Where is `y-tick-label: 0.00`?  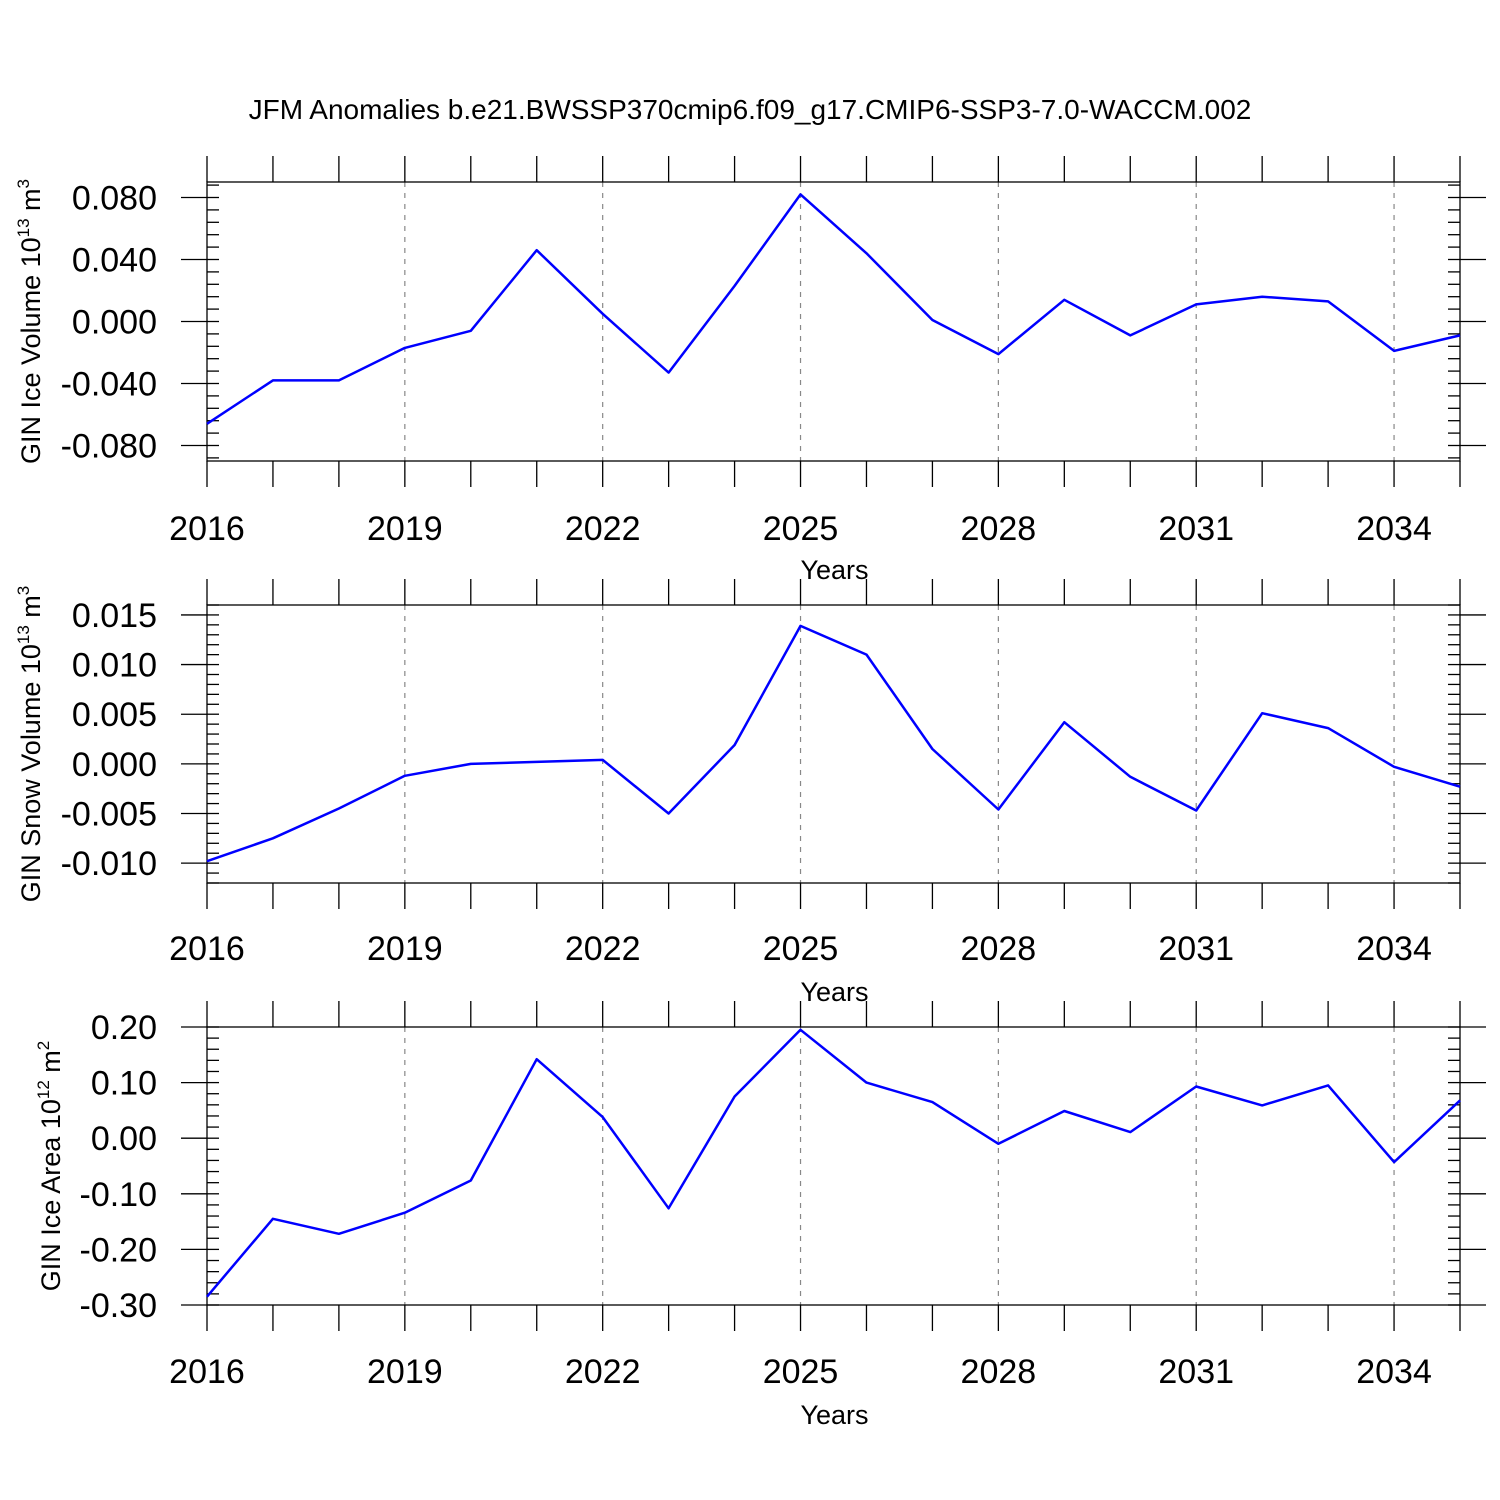
y-tick-label: 0.00 is located at coordinates (124, 1139).